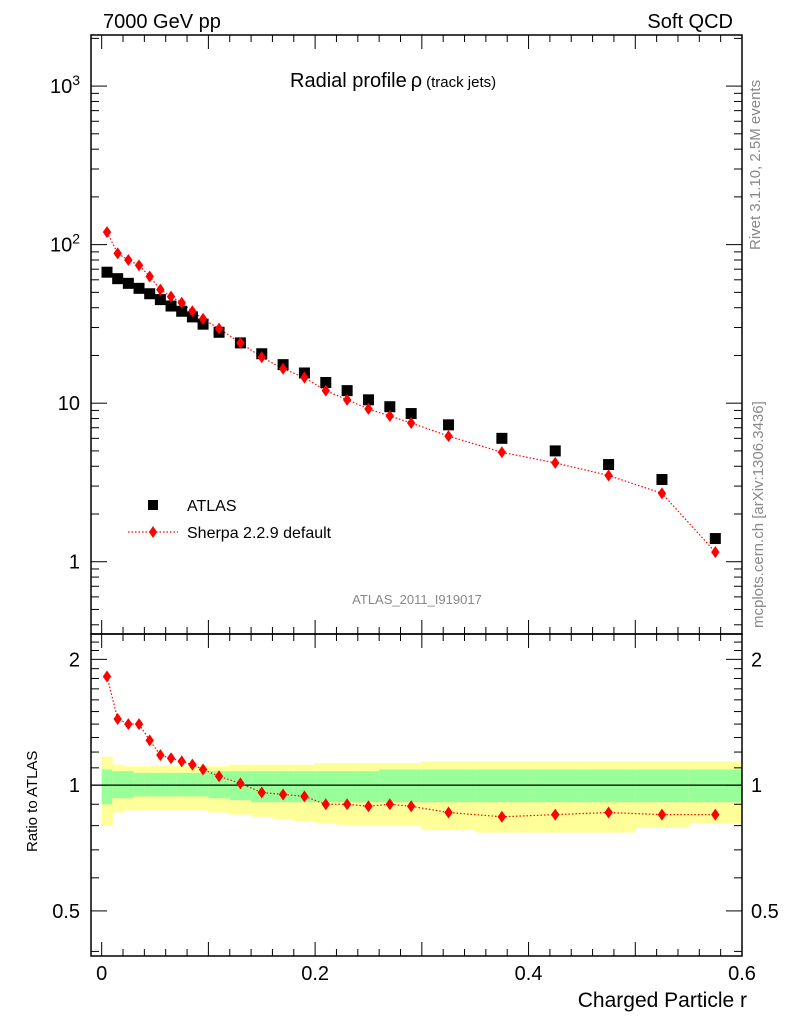 Image resolution: width=786 pixels, height=1024 pixels. I want to click on ratio-y-tick-label-right: 1, so click(756, 786).